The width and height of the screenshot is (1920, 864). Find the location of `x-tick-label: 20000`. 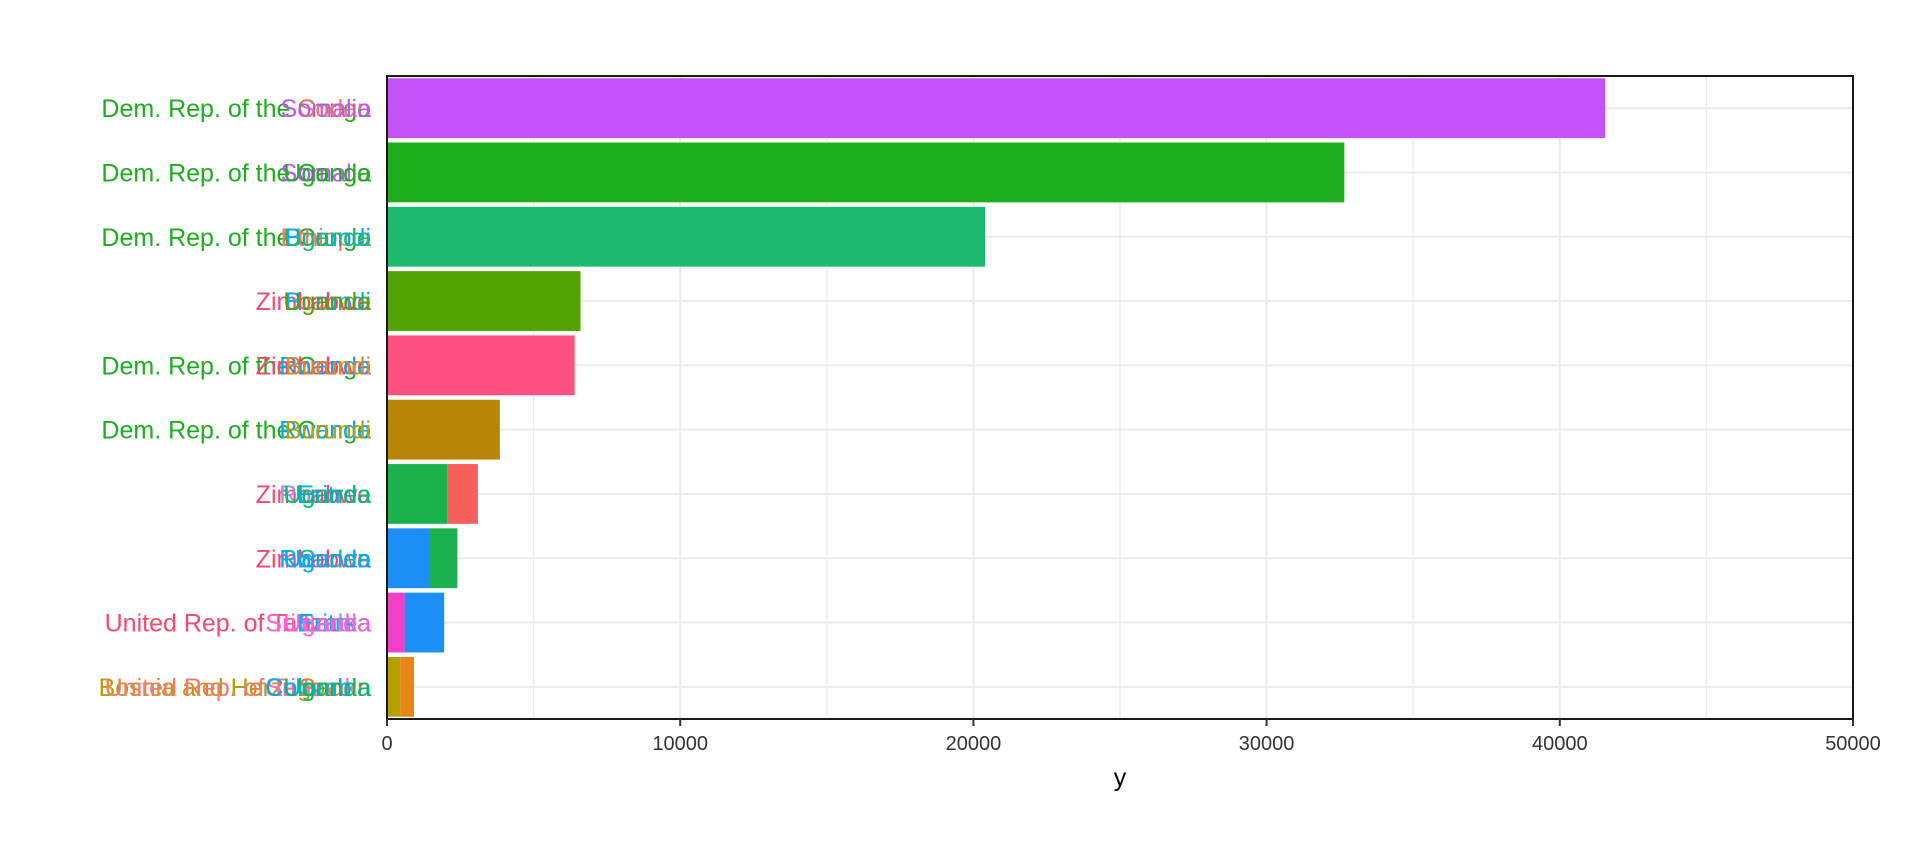

x-tick-label: 20000 is located at coordinates (974, 744).